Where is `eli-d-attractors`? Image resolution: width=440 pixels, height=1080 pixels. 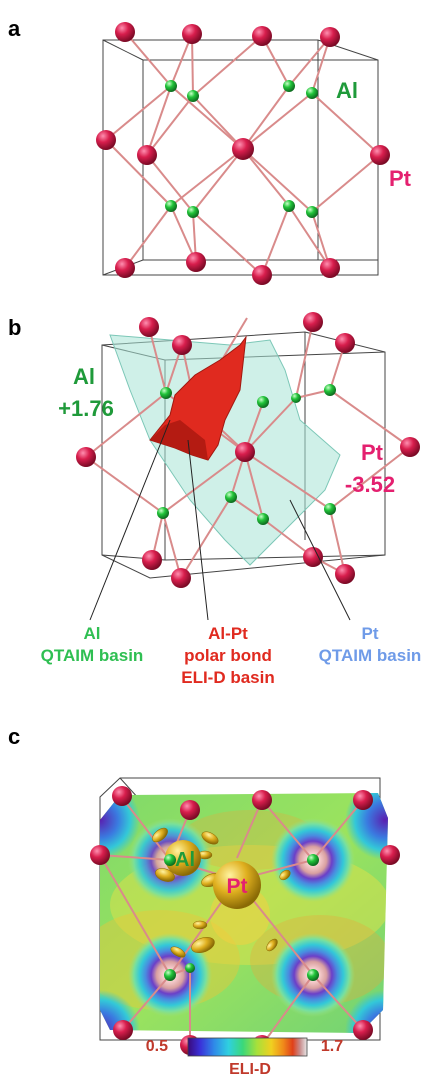
eli-d-attractors is located at coordinates (221, 892).